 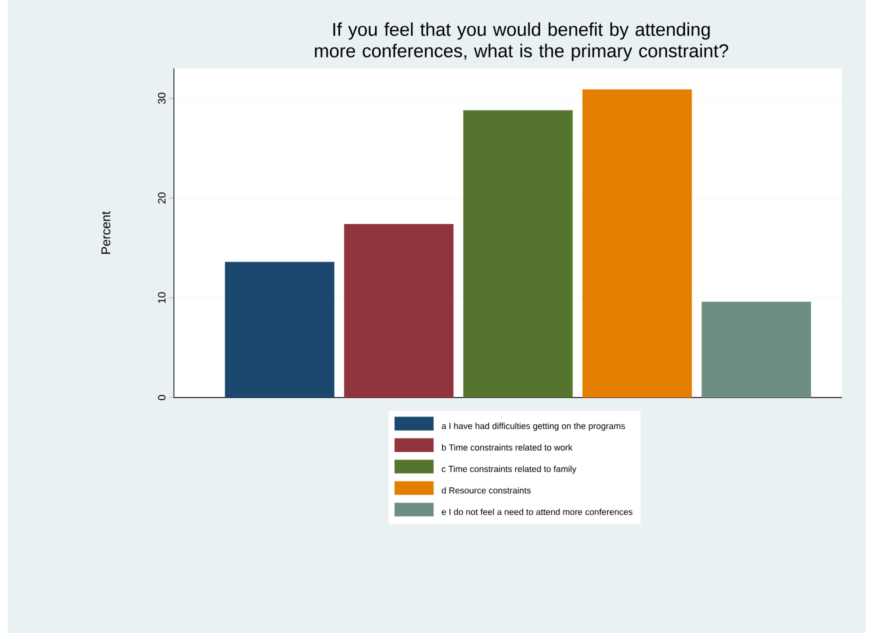 What do you see at coordinates (486, 490) in the screenshot?
I see `legend-label: d Resource constraints` at bounding box center [486, 490].